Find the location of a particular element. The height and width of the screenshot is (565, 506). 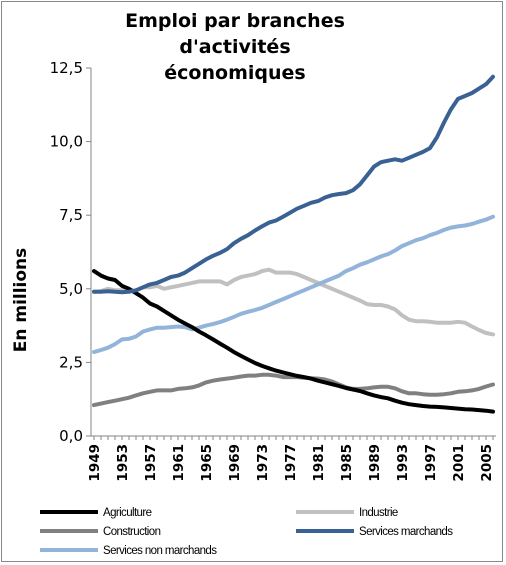

x-tick-label: 1977 is located at coordinates (291, 463).